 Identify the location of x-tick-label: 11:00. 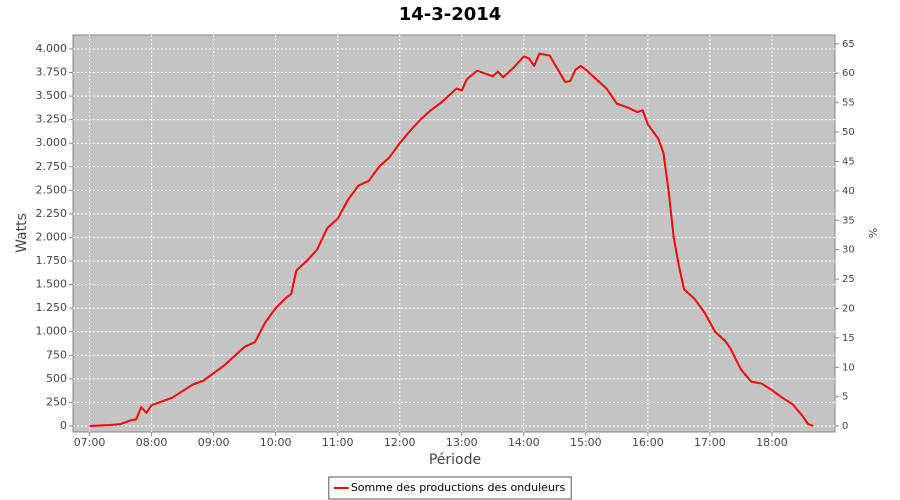
(338, 442).